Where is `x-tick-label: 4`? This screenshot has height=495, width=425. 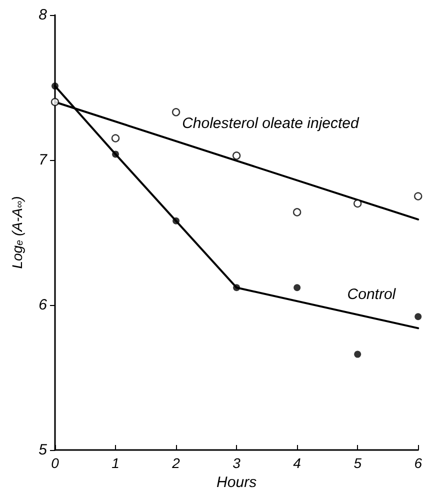 x-tick-label: 4 is located at coordinates (297, 463).